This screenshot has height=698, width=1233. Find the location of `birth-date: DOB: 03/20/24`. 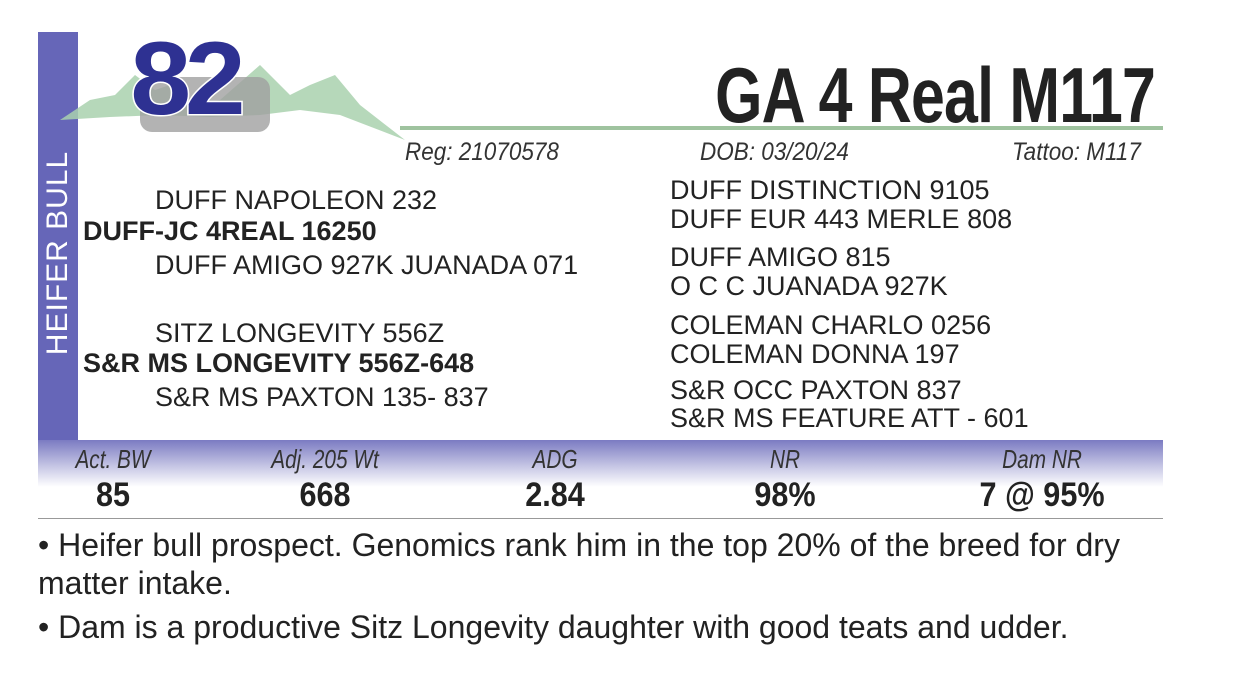

birth-date: DOB: 03/20/24 is located at coordinates (774, 152).